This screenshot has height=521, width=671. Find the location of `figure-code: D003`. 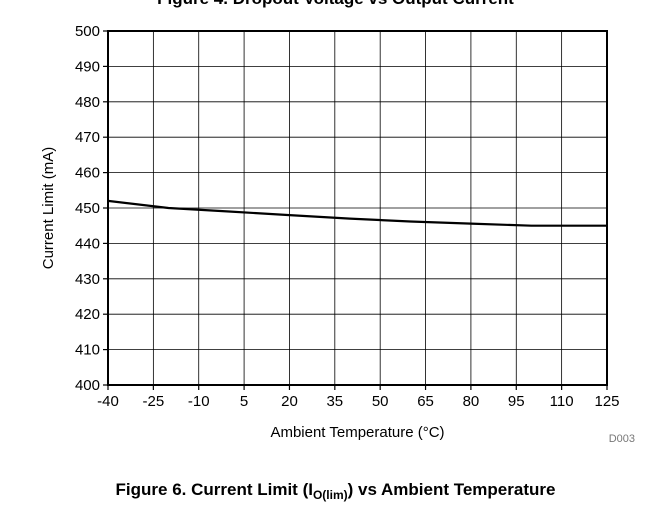

figure-code: D003 is located at coordinates (622, 439).